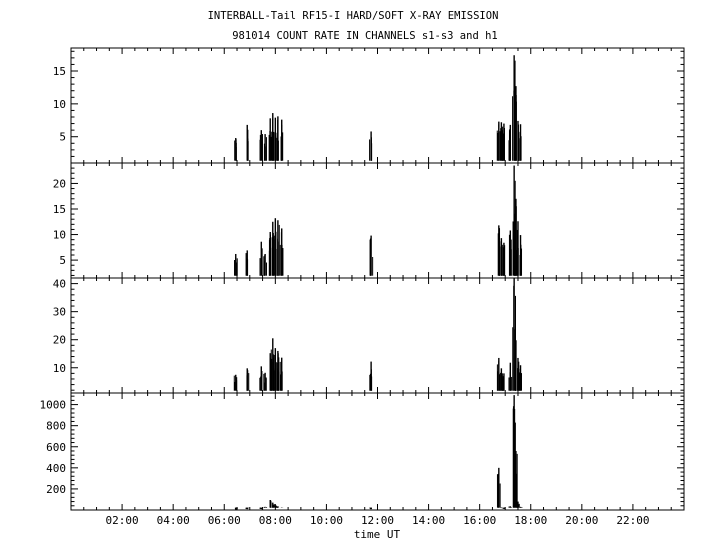 The image size is (720, 550). Describe the element at coordinates (56, 468) in the screenshot. I see `y-tick-label: 400` at that location.